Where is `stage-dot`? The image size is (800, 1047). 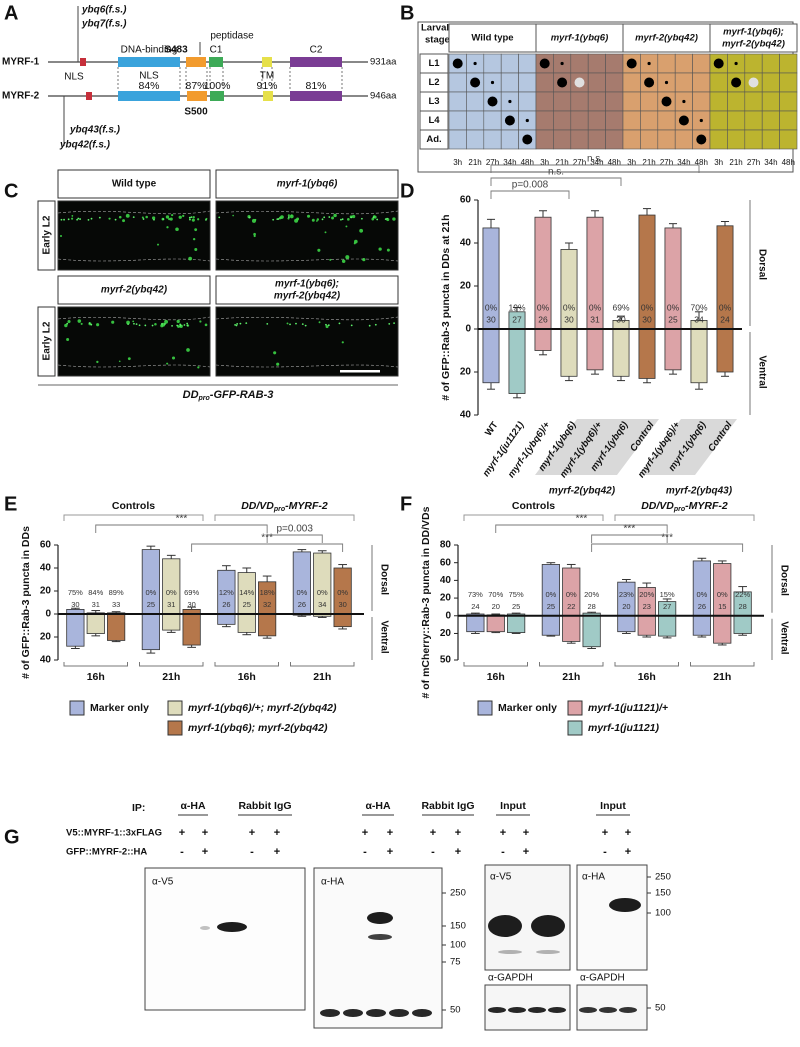
stage-dot is located at coordinates (666, 82).